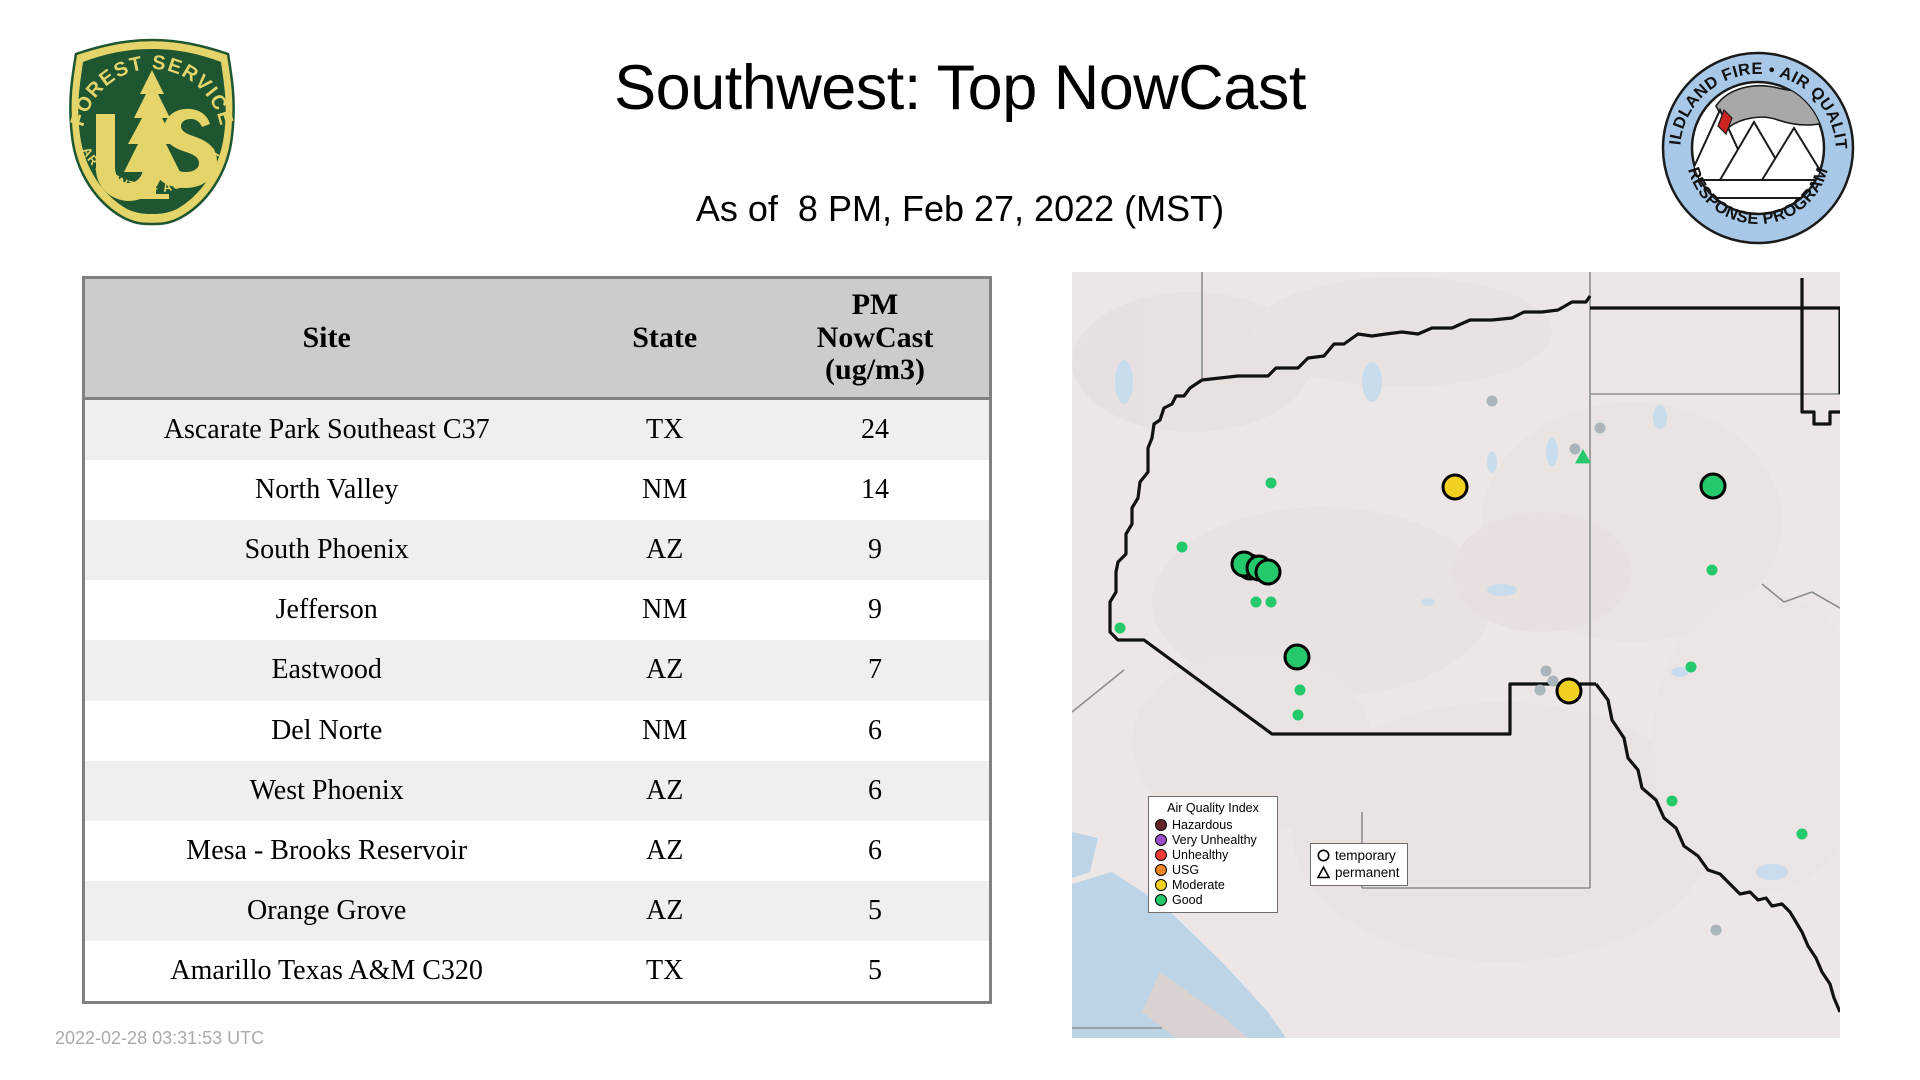  I want to click on fire-flag-icon, so click(1725, 122).